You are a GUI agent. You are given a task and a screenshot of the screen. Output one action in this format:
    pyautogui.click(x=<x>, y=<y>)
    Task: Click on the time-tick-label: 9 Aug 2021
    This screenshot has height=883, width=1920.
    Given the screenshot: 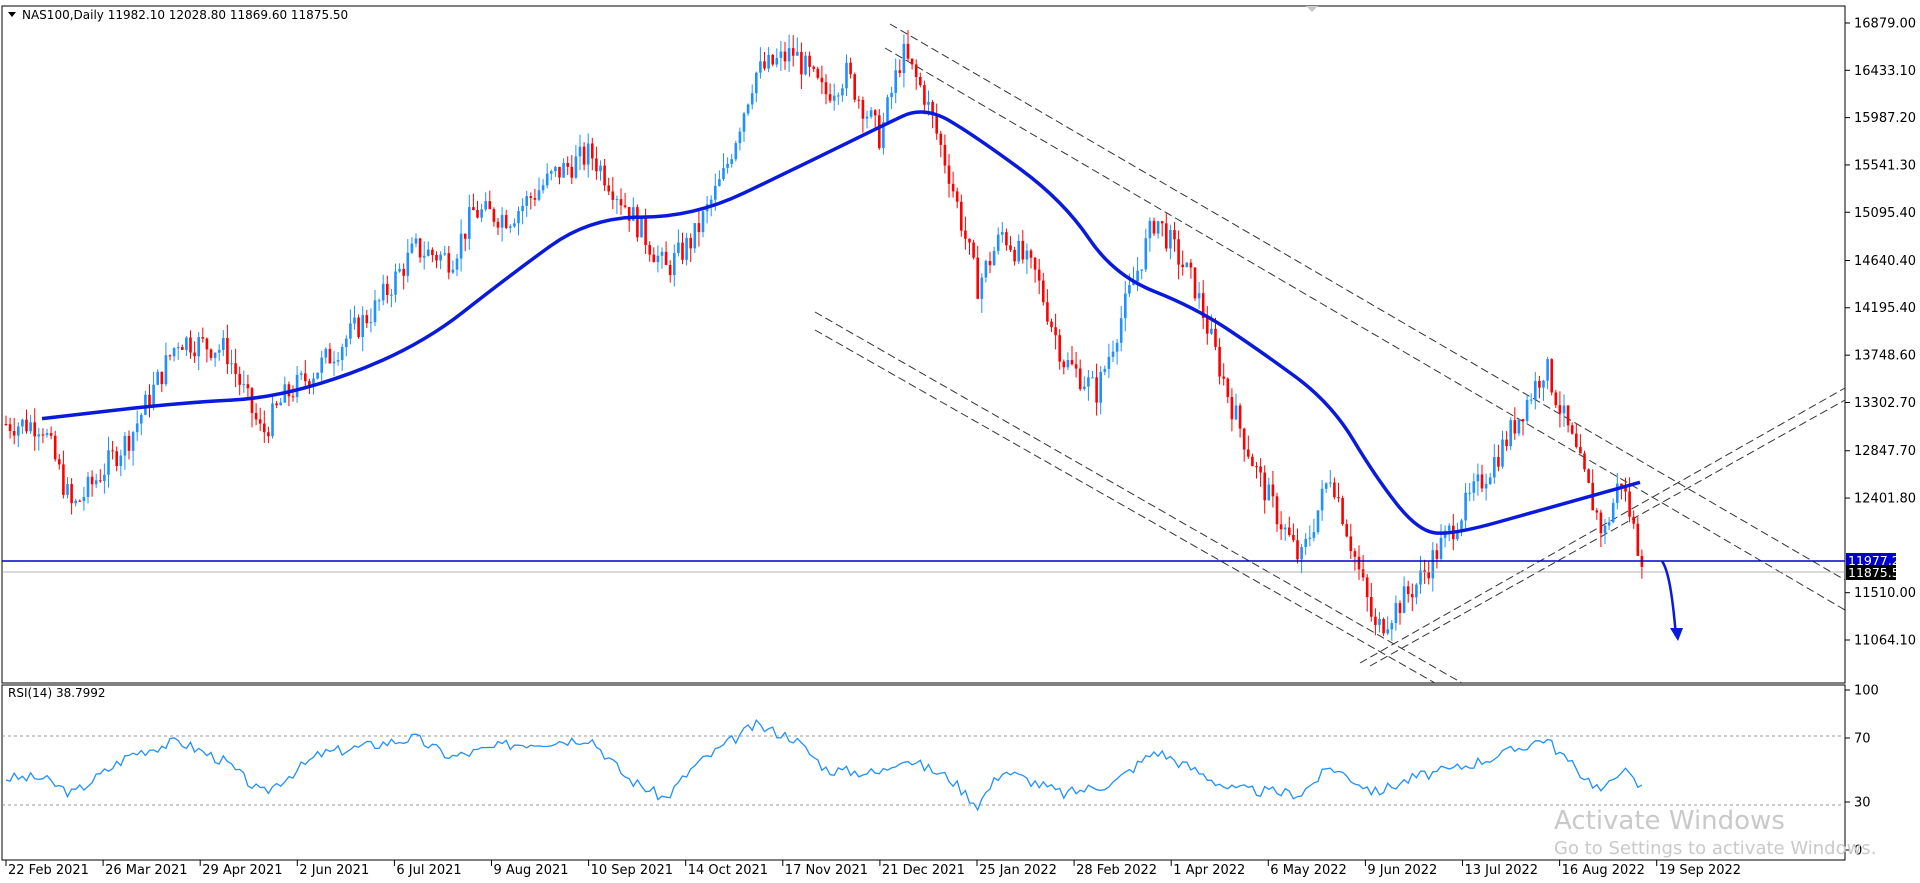 What is the action you would take?
    pyautogui.click(x=531, y=870)
    